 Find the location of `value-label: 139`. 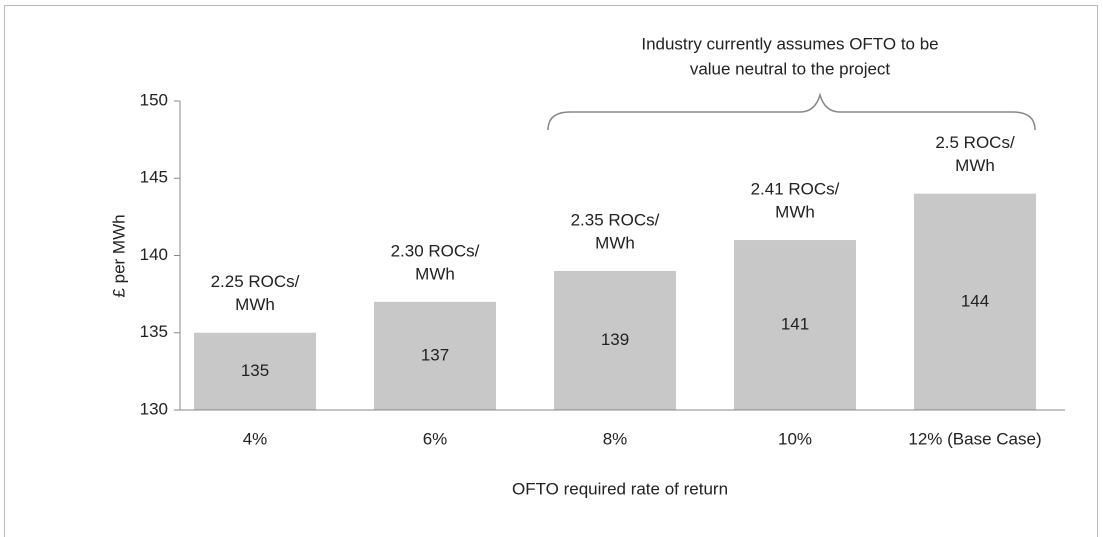

value-label: 139 is located at coordinates (615, 339).